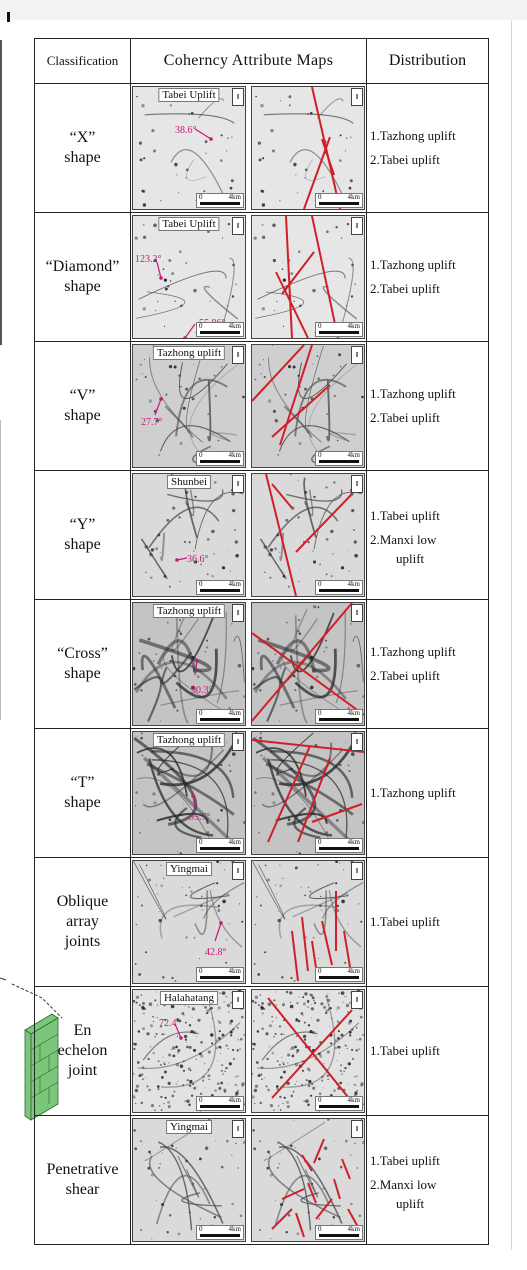 Image resolution: width=527 pixels, height=1270 pixels. I want to click on location-label: Tazhong uplift, so click(189, 740).